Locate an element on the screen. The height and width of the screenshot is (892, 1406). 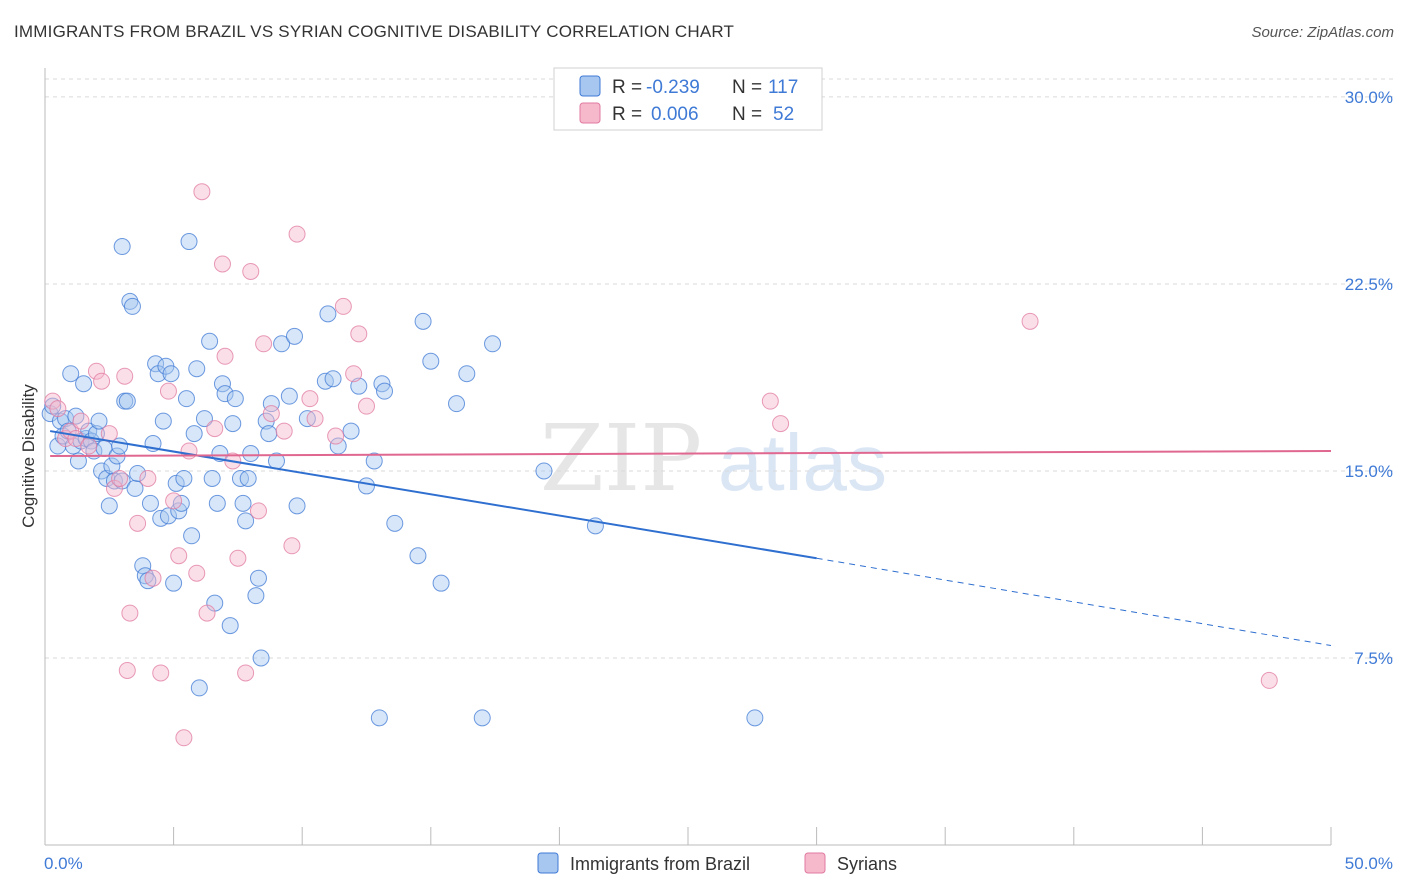
legend-r-label-1: R = is located at coordinates (627, 87).